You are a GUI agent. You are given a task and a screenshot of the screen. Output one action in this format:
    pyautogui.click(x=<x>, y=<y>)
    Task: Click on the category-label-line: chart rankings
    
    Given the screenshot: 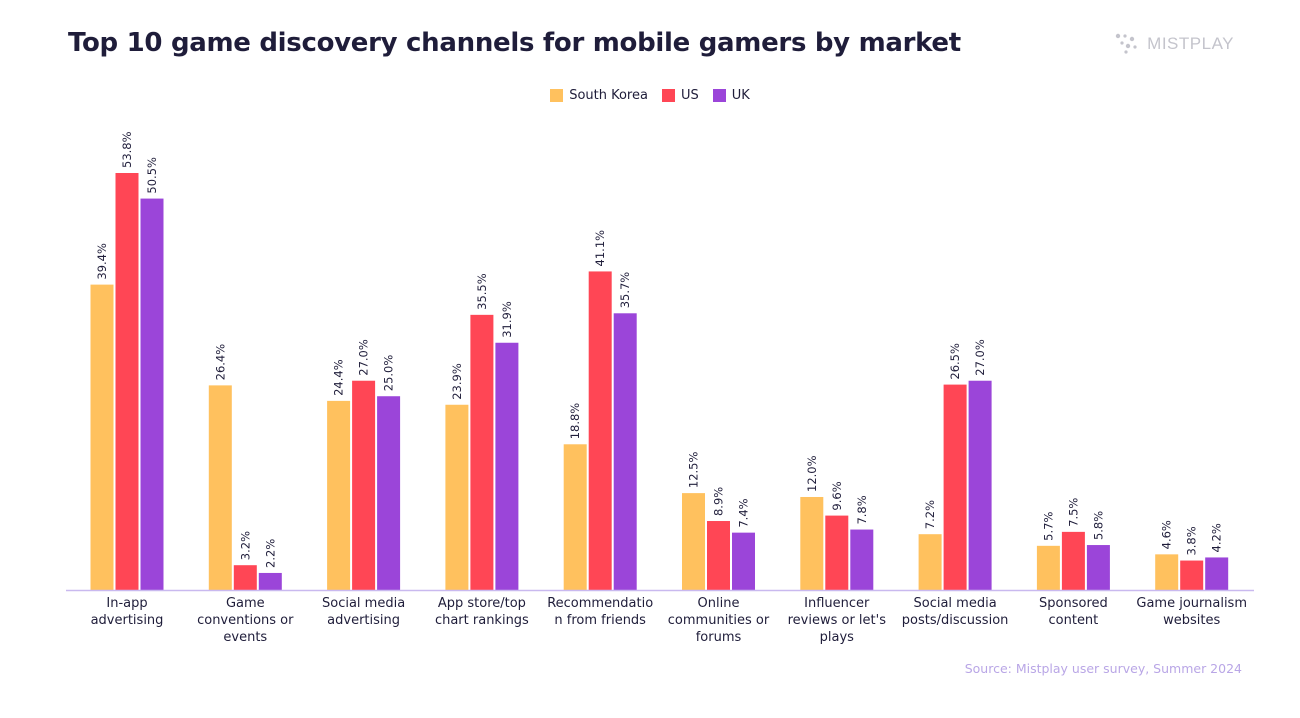 What is the action you would take?
    pyautogui.click(x=482, y=620)
    